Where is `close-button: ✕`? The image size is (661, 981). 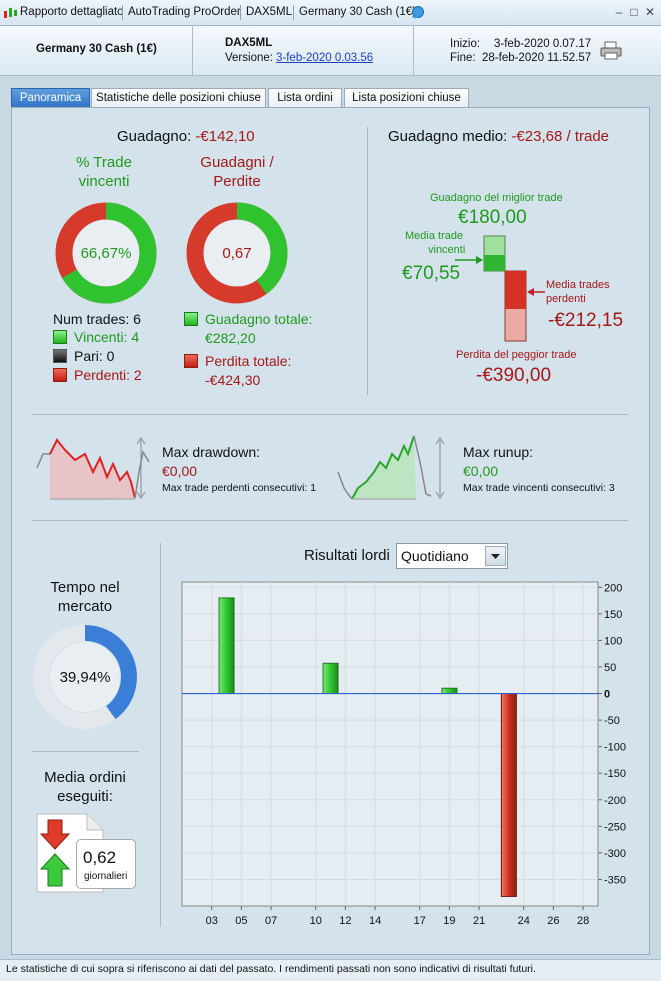 close-button: ✕ is located at coordinates (650, 12).